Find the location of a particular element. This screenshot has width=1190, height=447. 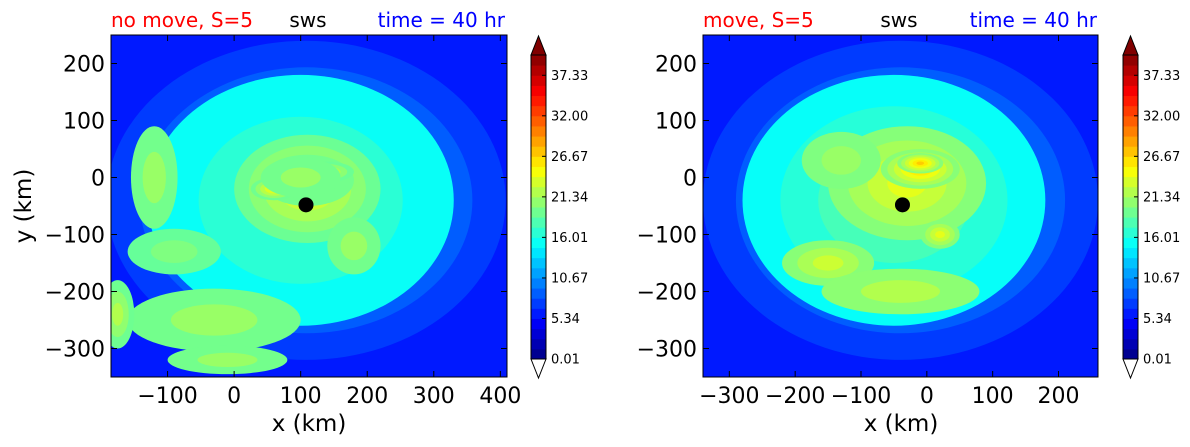

left-title-center: sws is located at coordinates (307, 20).